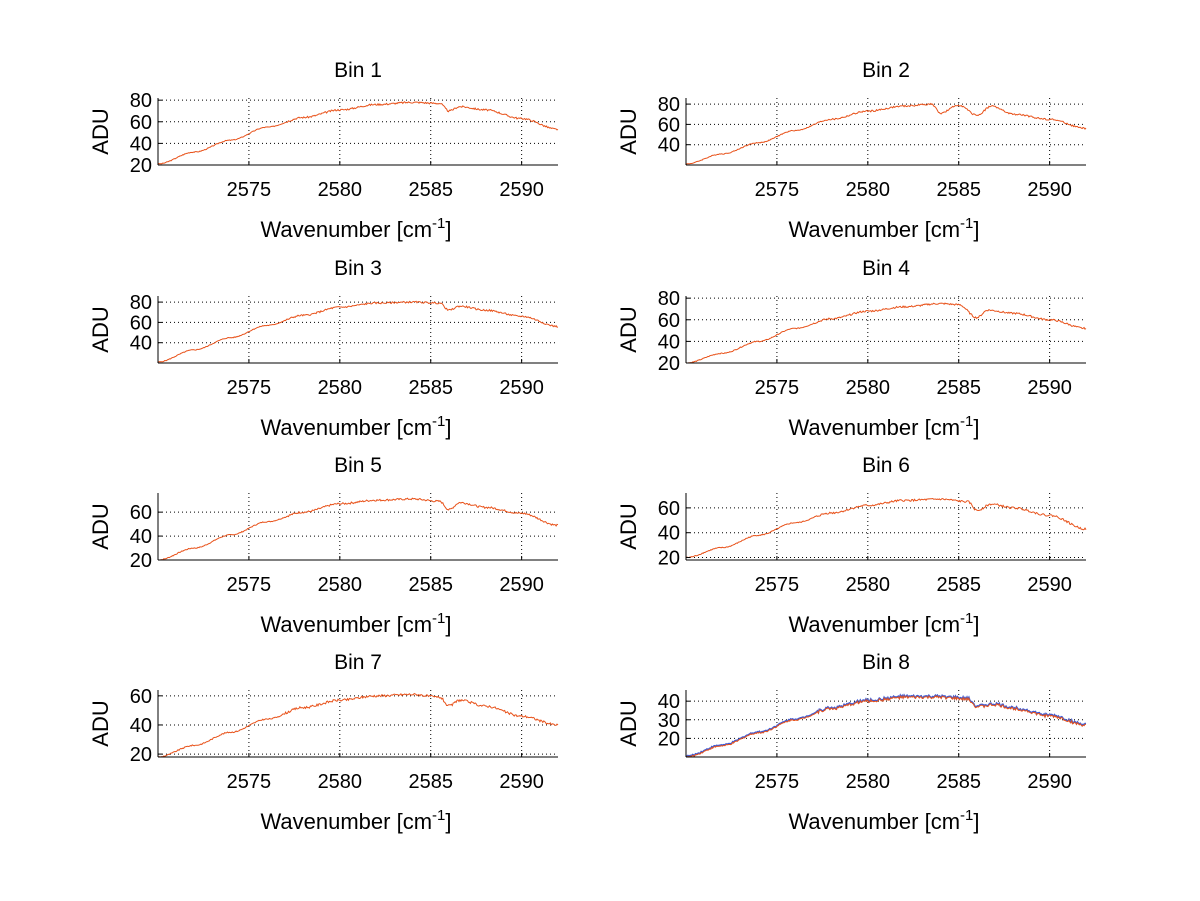 The width and height of the screenshot is (1200, 901). I want to click on y-tick-label: 30, so click(669, 721).